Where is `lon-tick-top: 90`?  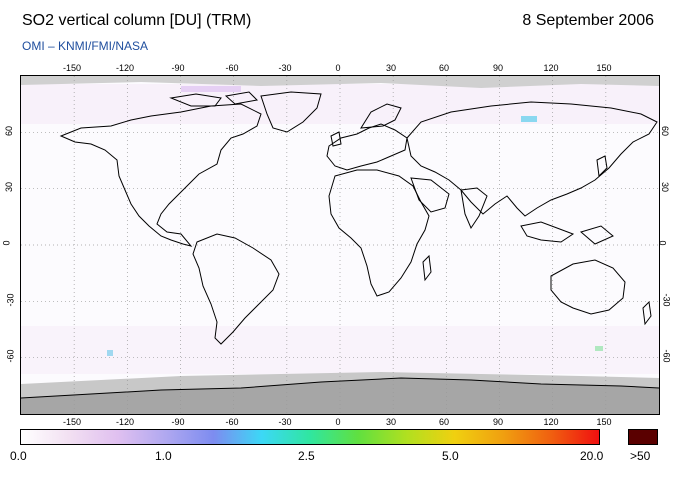 lon-tick-top: 90 is located at coordinates (498, 68).